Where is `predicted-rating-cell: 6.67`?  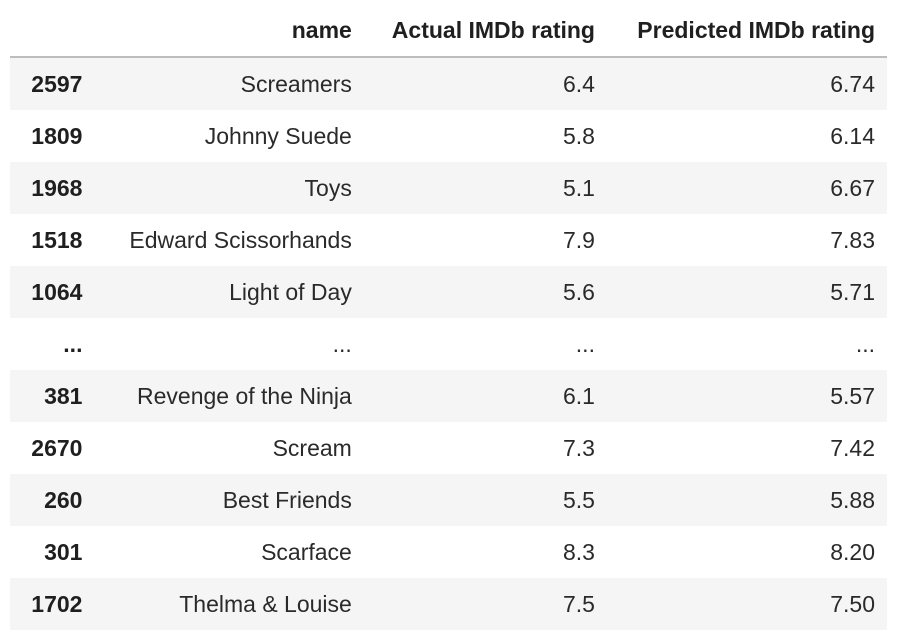
predicted-rating-cell: 6.67 is located at coordinates (852, 187).